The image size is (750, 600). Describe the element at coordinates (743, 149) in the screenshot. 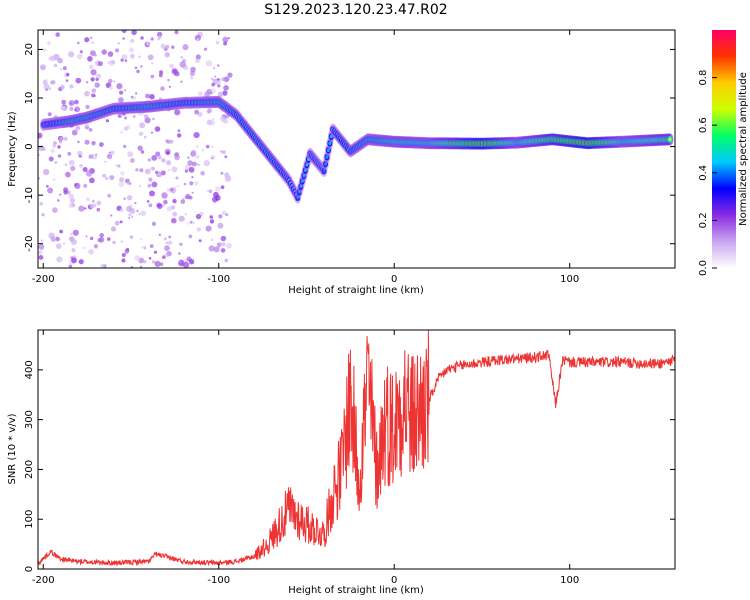

I see `colorbar-label: Normalized spectral amplitude` at that location.